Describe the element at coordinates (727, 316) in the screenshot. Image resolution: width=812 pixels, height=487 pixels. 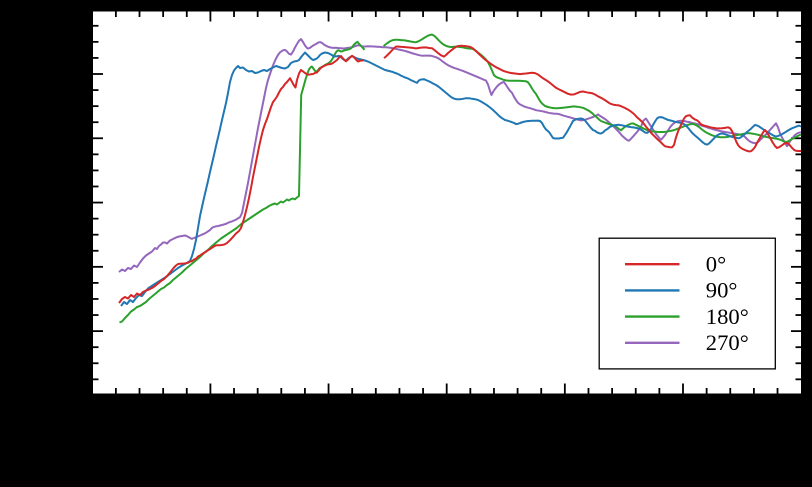
I see `svg-text: 180°` at that location.